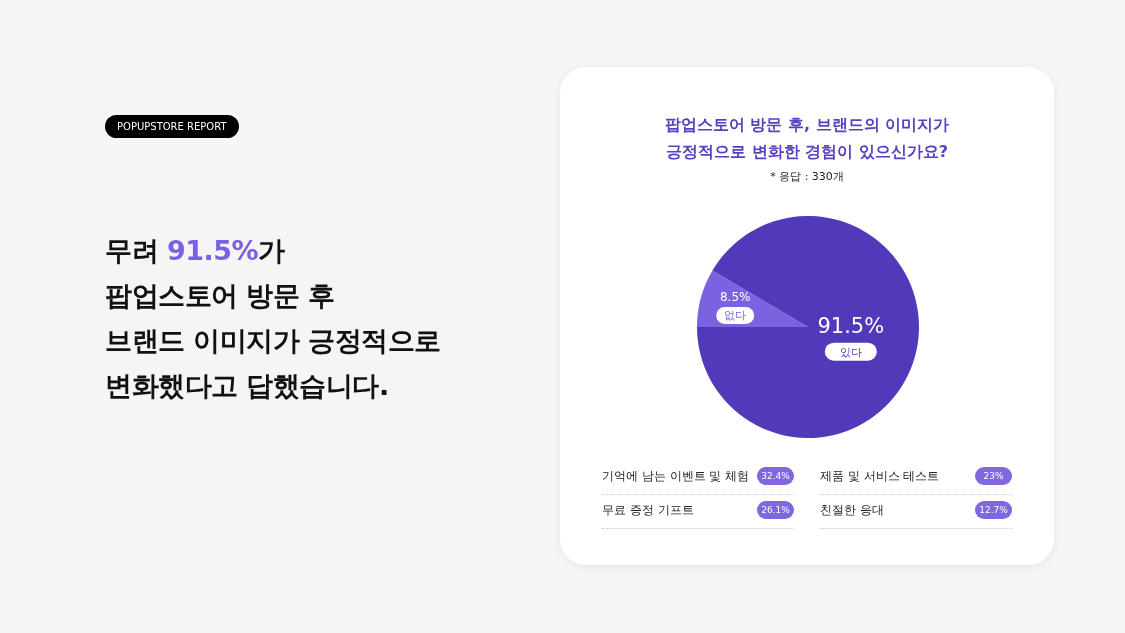 Image resolution: width=1125 pixels, height=633 pixels. What do you see at coordinates (735, 297) in the screenshot?
I see `data-label: 8.5%` at bounding box center [735, 297].